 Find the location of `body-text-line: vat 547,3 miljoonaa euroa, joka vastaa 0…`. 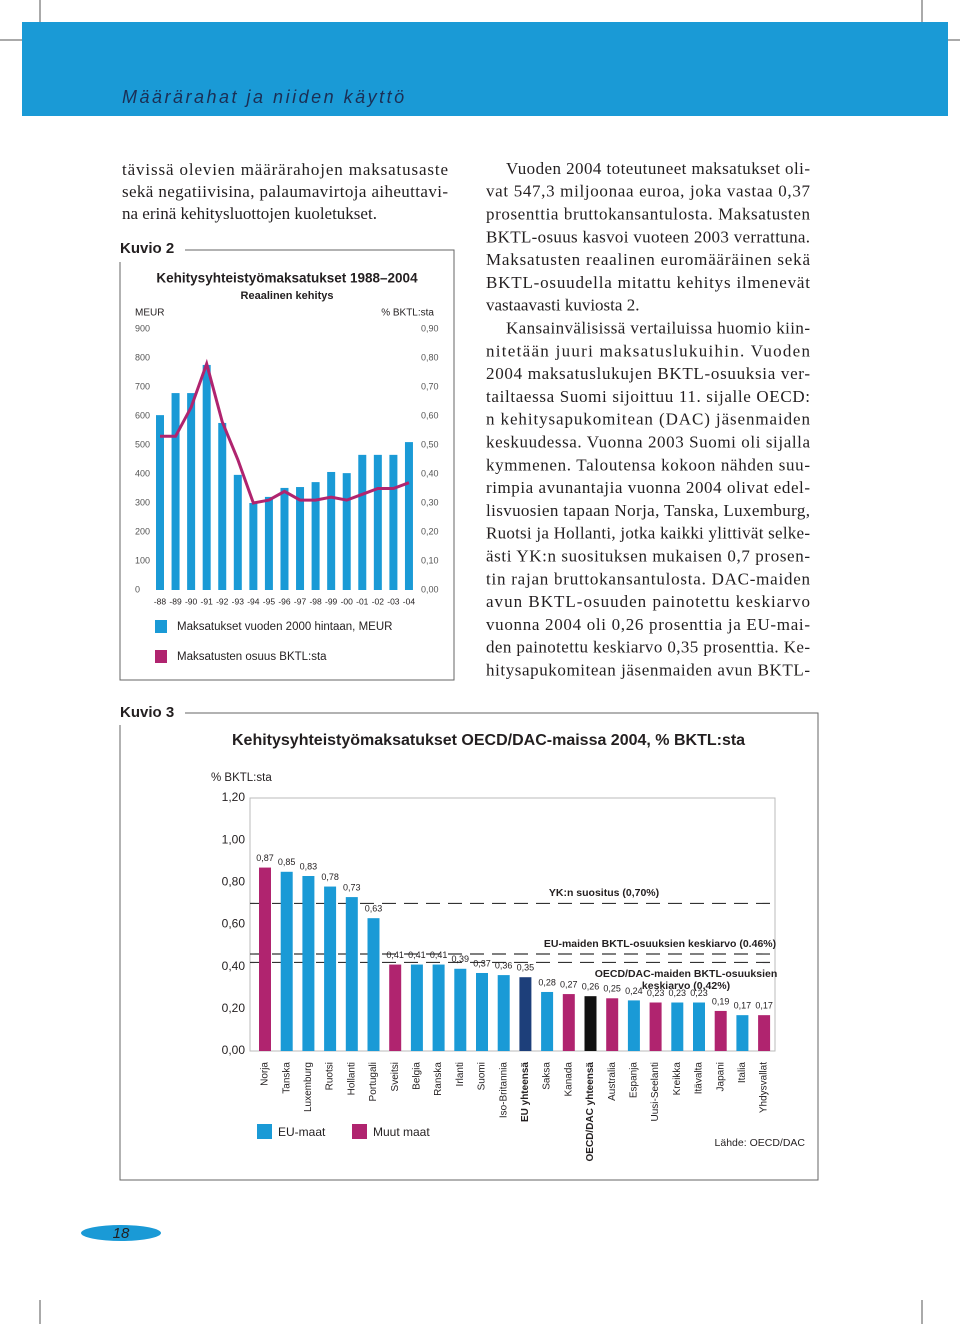

body-text-line: vat 547,3 miljoonaa euroa, joka vastaa 0… is located at coordinates (648, 191).